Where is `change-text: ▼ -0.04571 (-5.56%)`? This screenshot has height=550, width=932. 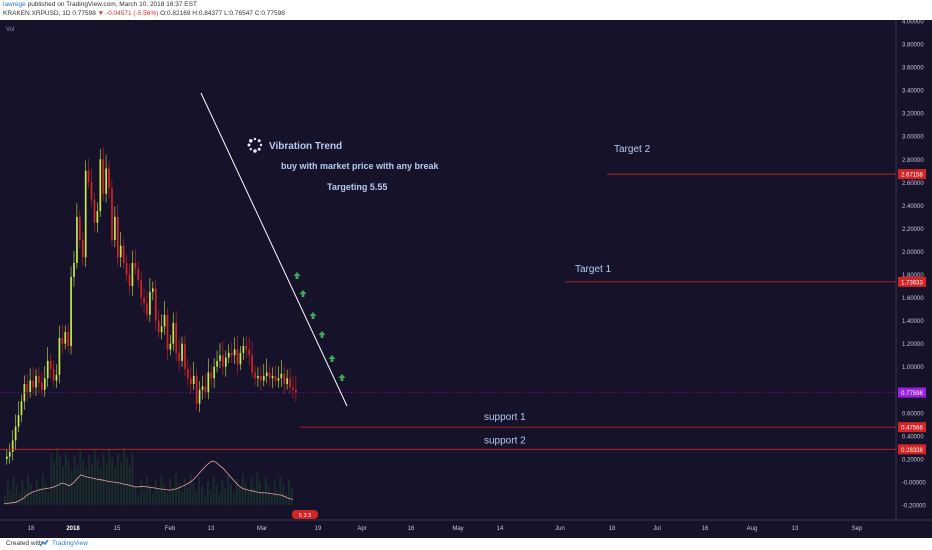
change-text: ▼ -0.04571 (-5.56%) is located at coordinates (128, 13).